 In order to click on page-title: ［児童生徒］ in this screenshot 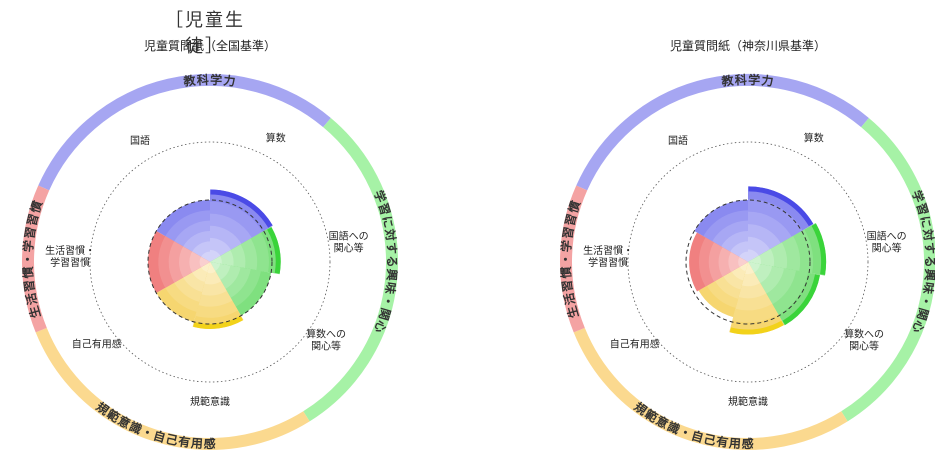, I will do `click(205, 33)`.